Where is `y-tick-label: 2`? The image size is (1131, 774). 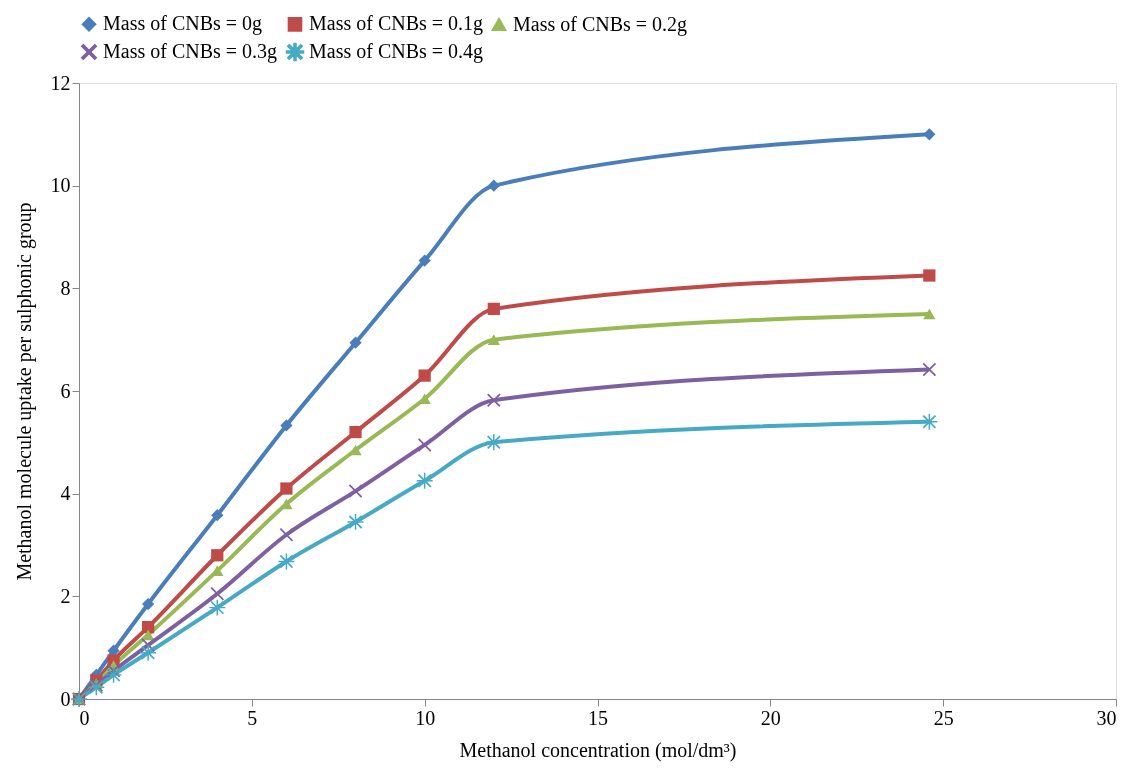
y-tick-label: 2 is located at coordinates (65, 595).